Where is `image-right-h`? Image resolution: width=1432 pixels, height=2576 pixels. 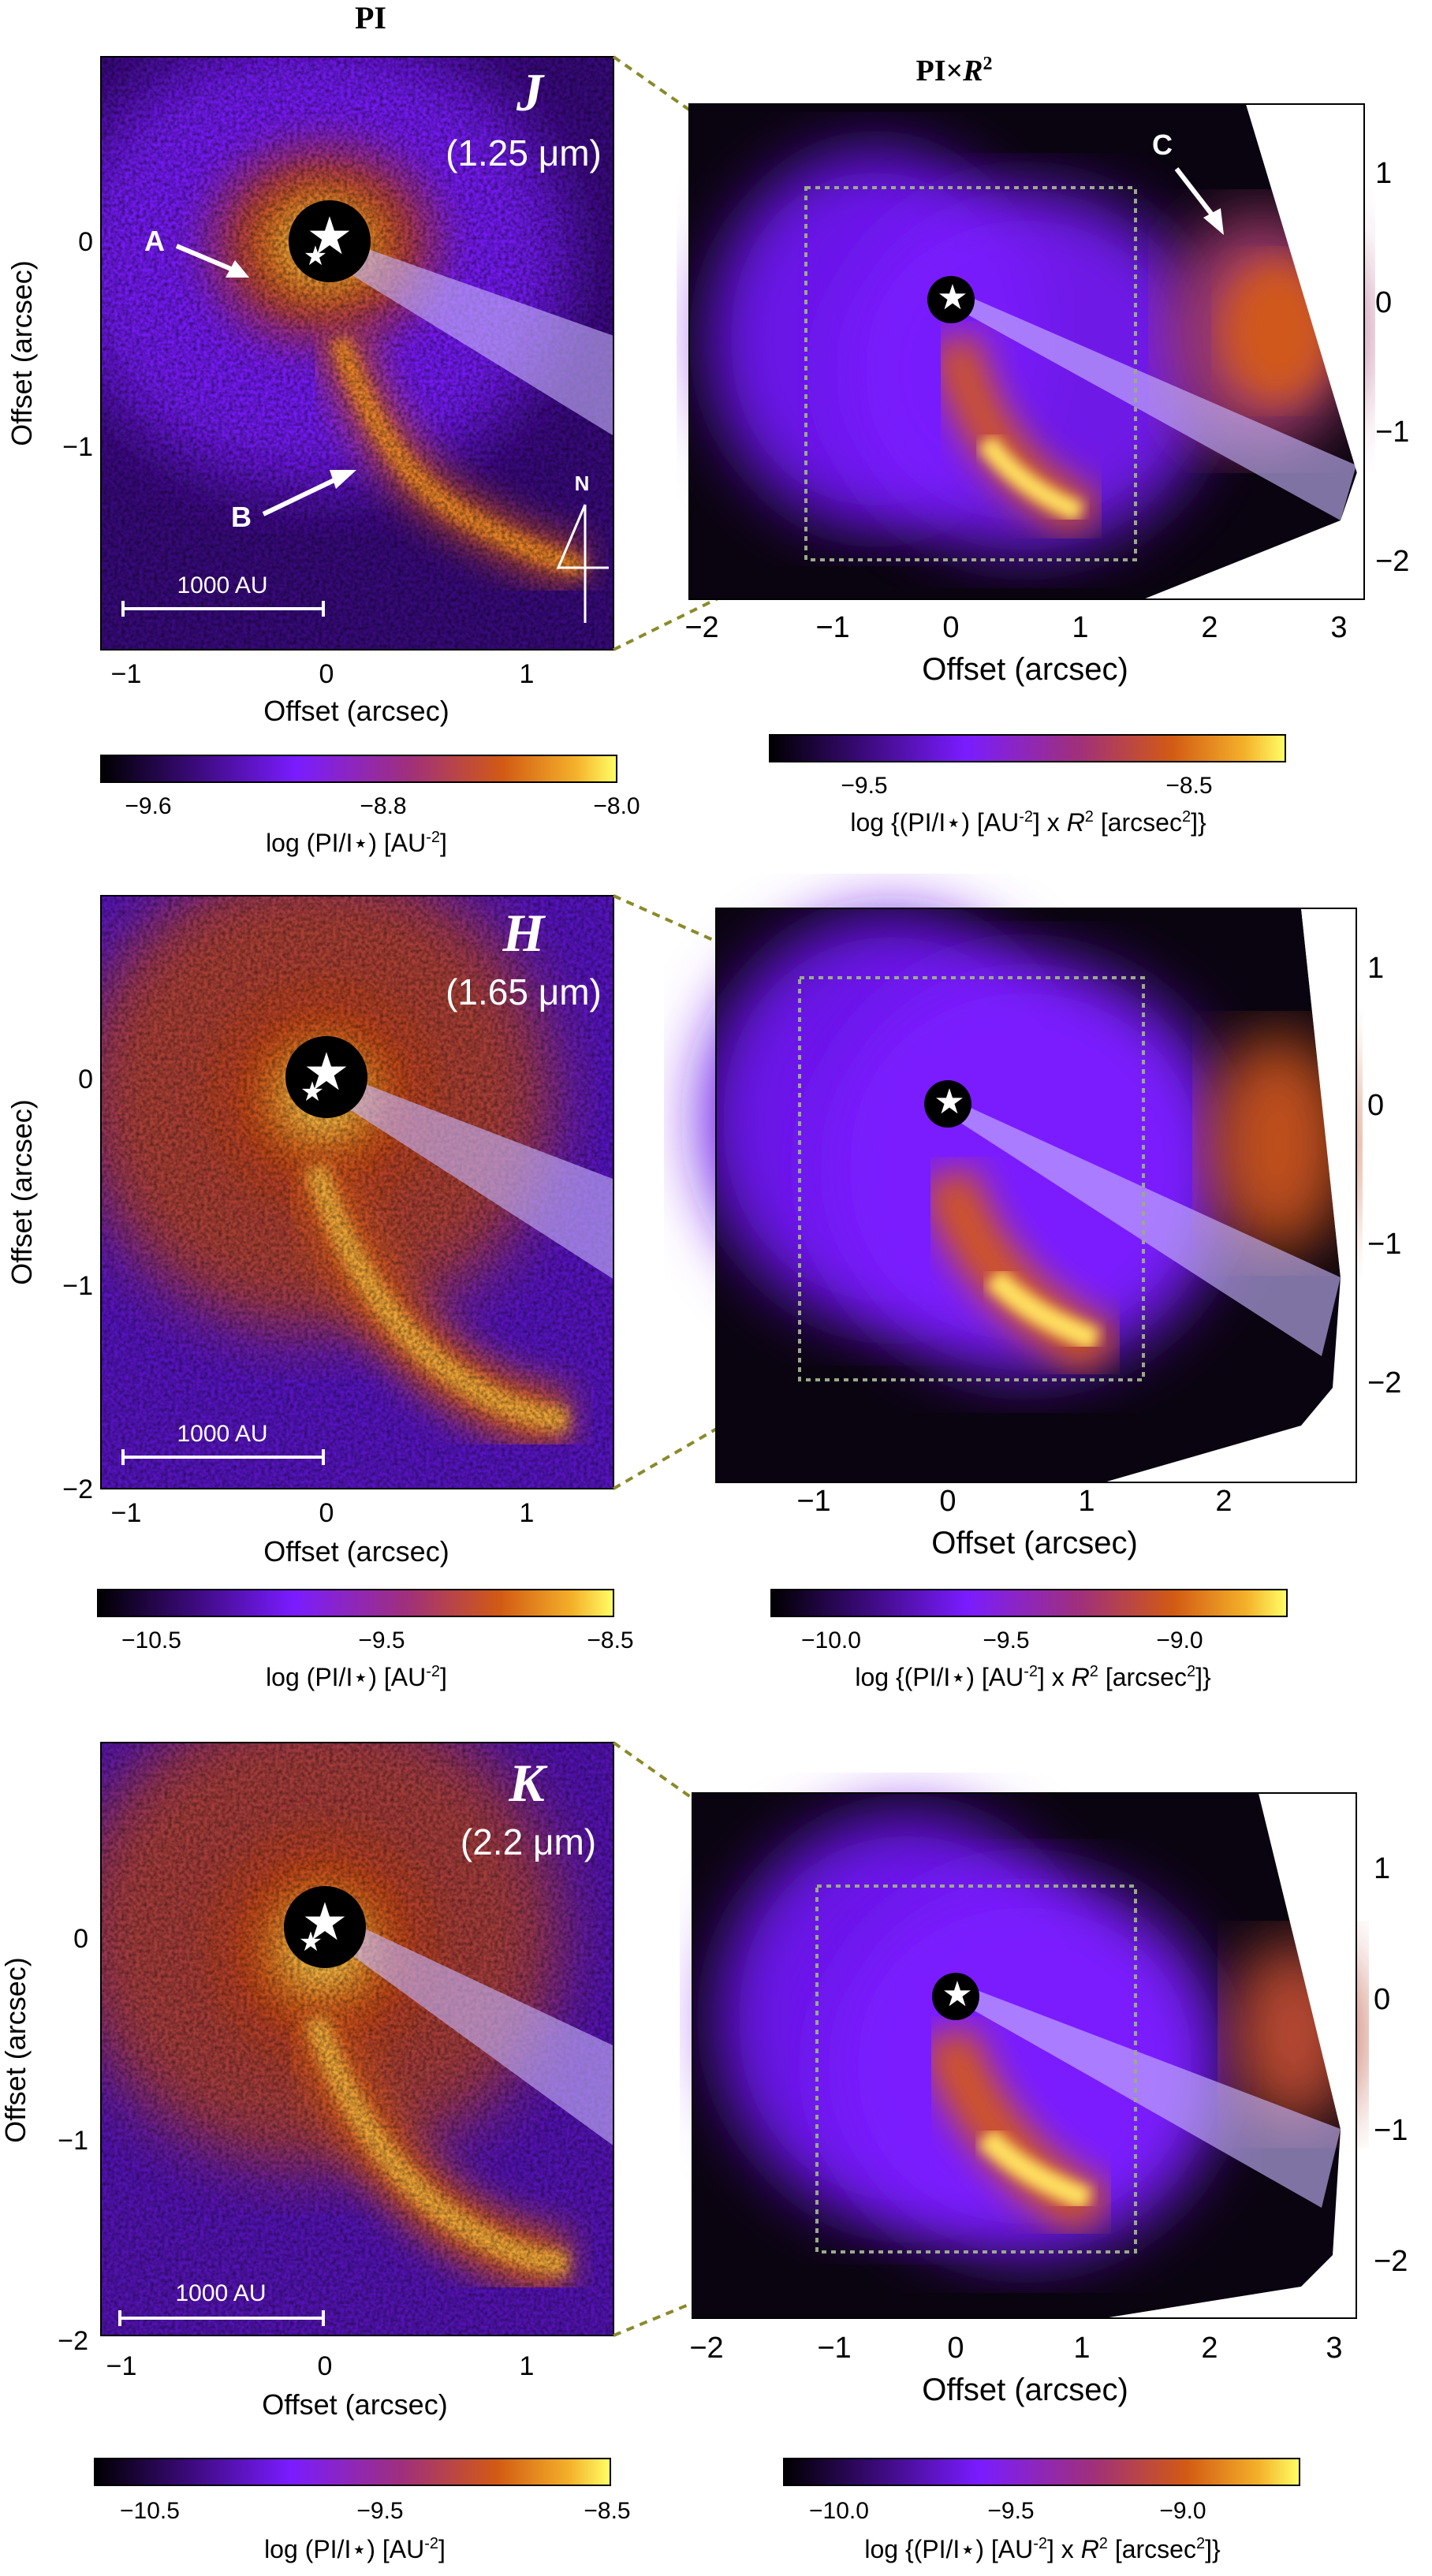
image-right-h is located at coordinates (1029, 1195).